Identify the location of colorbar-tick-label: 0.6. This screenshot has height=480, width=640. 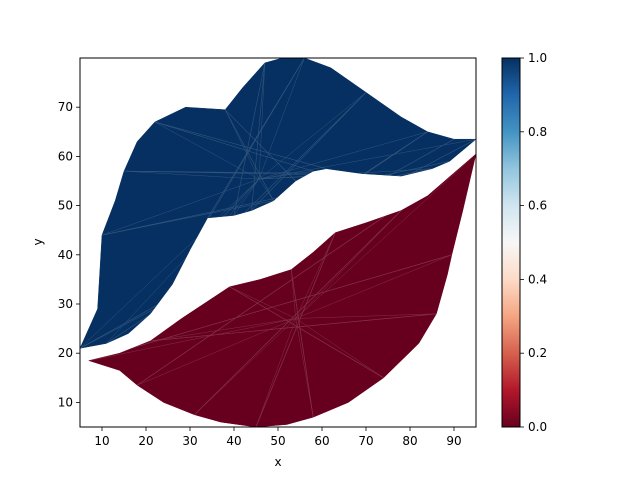
(537, 206).